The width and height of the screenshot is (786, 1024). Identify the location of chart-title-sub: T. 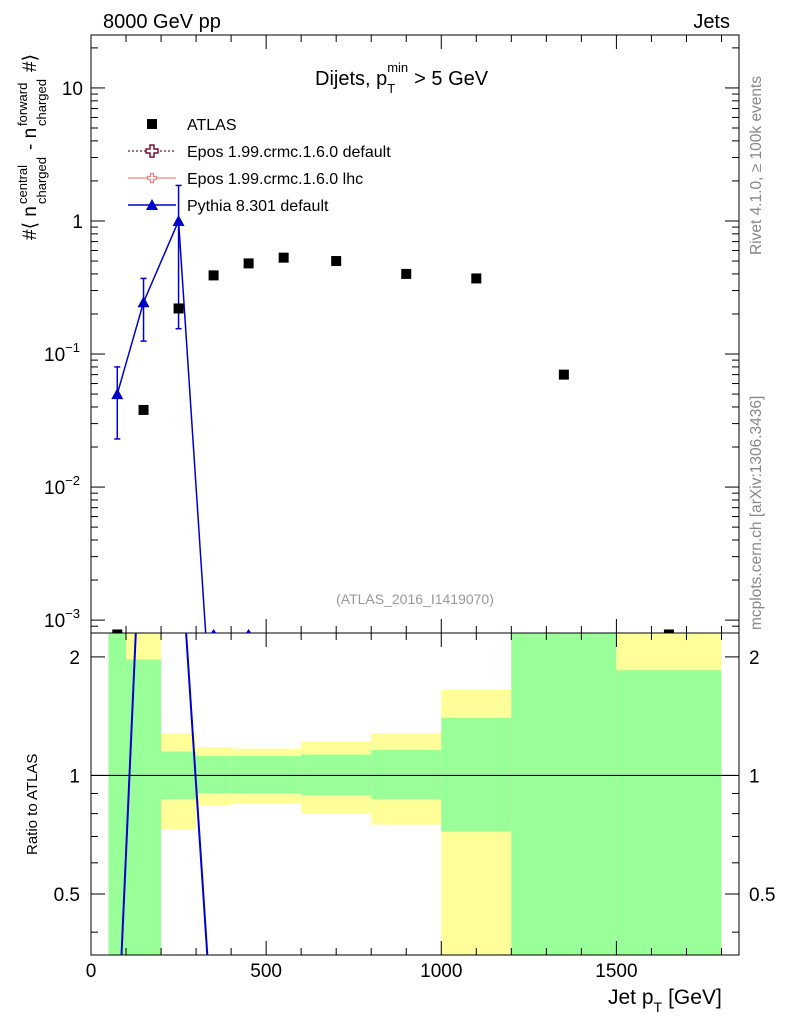
(391, 88).